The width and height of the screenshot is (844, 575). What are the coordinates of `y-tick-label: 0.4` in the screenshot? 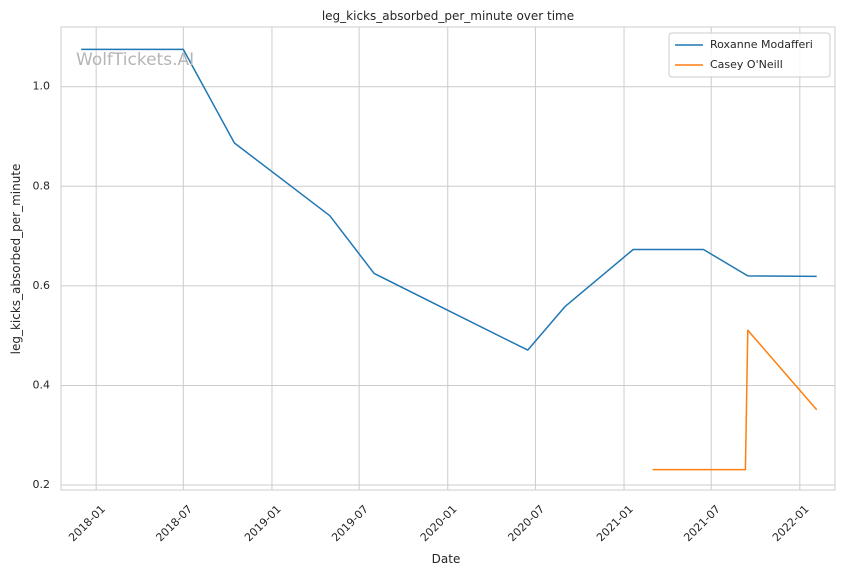 It's located at (42, 384).